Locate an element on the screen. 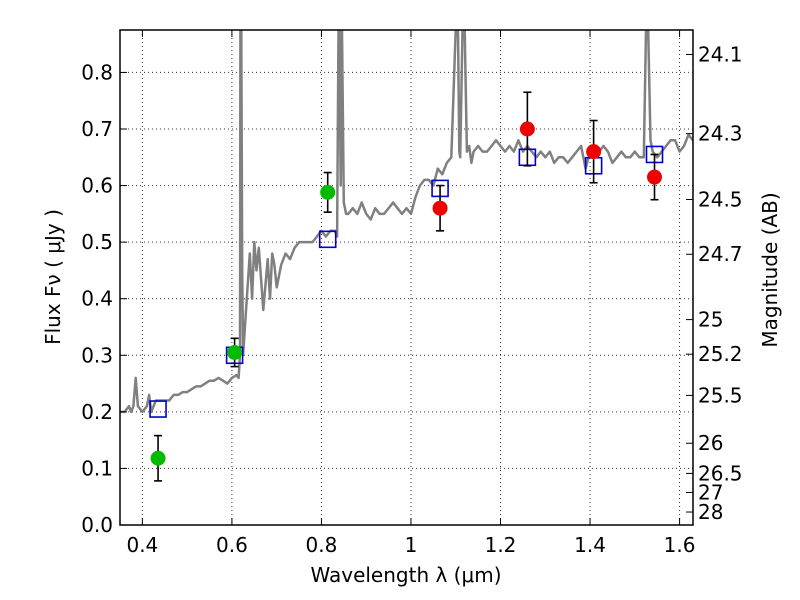 The height and width of the screenshot is (600, 800). y-tick-label: 0.3 is located at coordinates (97, 355).